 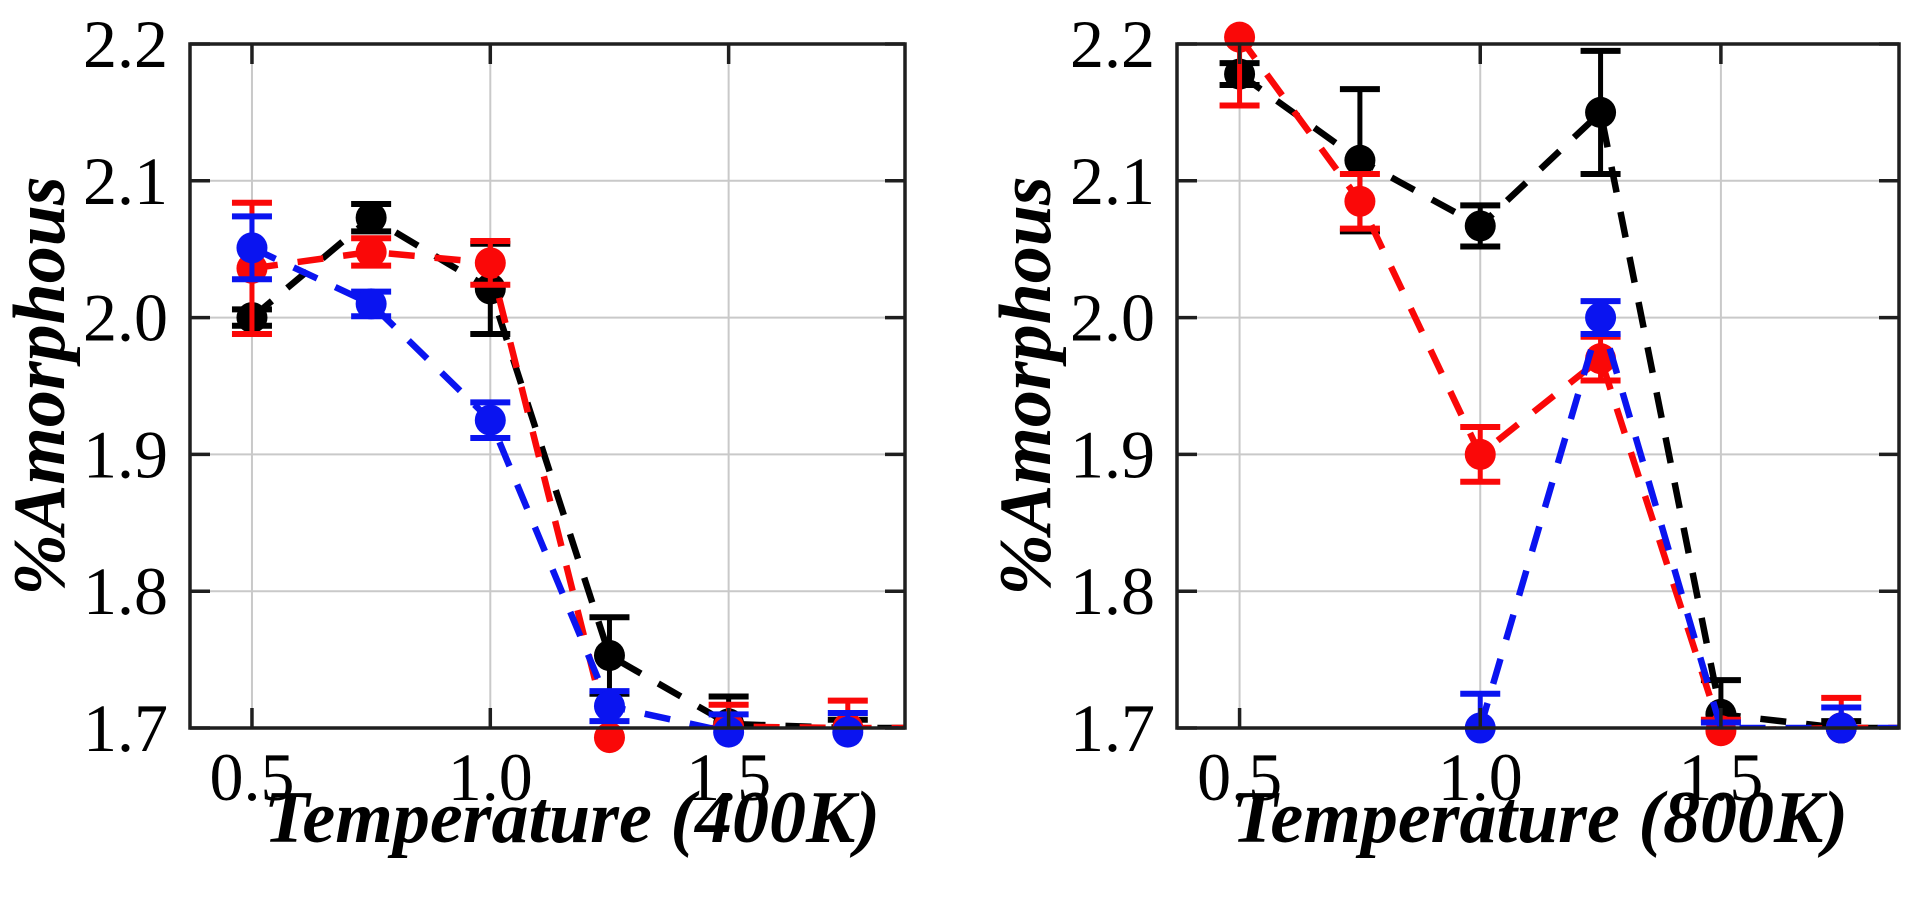 I want to click on right-y-tick-label: 1.9, so click(x=1112, y=454).